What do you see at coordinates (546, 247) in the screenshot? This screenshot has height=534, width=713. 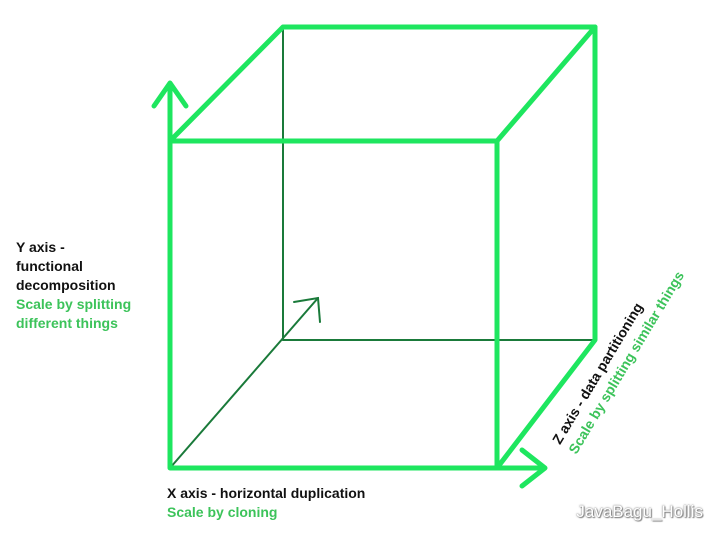 I see `cube-right-face-edges` at bounding box center [546, 247].